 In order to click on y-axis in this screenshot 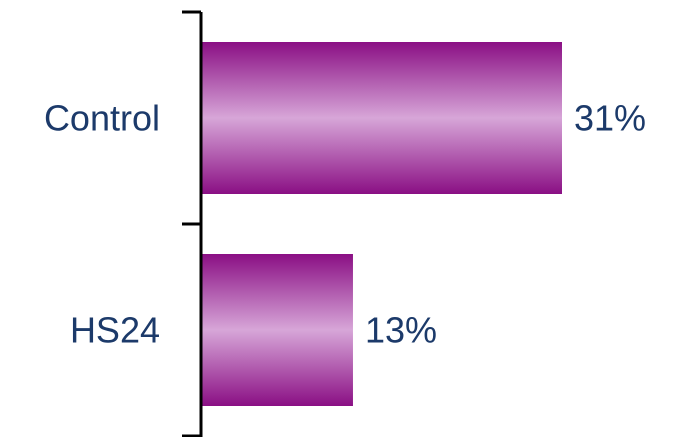, I will do `click(192, 224)`.